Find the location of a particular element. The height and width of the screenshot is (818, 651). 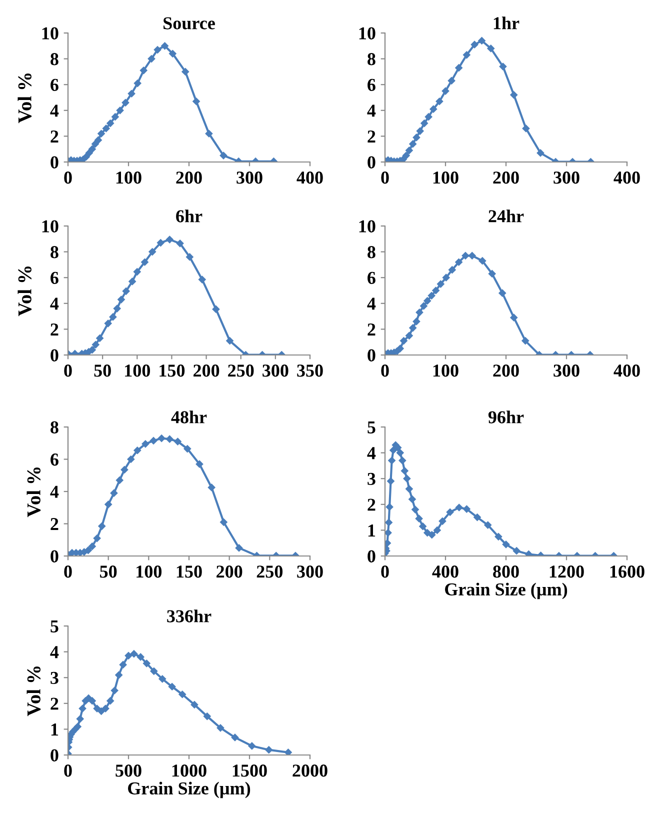

x-tick-label: 150 is located at coordinates (189, 572).